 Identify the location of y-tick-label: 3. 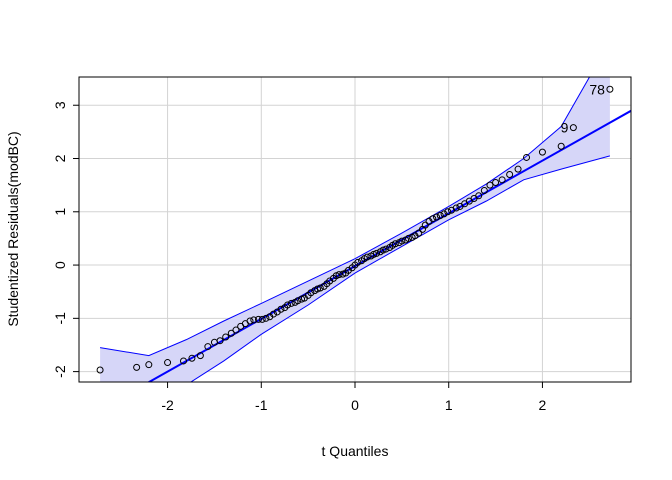
(60, 105).